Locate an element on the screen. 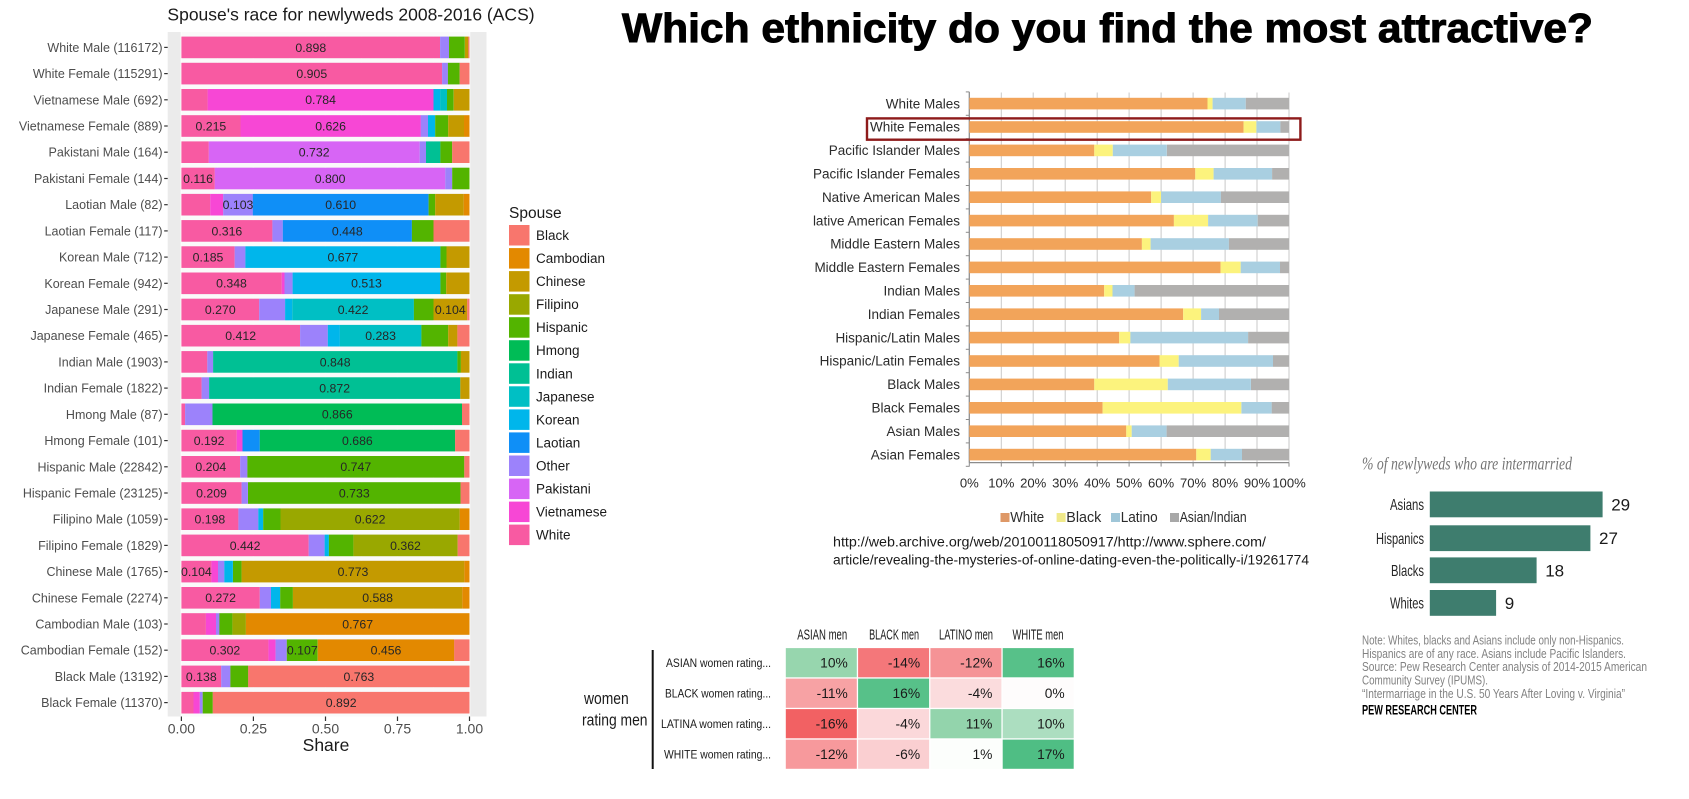 This screenshot has width=1689, height=799. svg-text: ASIAN men is located at coordinates (822, 636).